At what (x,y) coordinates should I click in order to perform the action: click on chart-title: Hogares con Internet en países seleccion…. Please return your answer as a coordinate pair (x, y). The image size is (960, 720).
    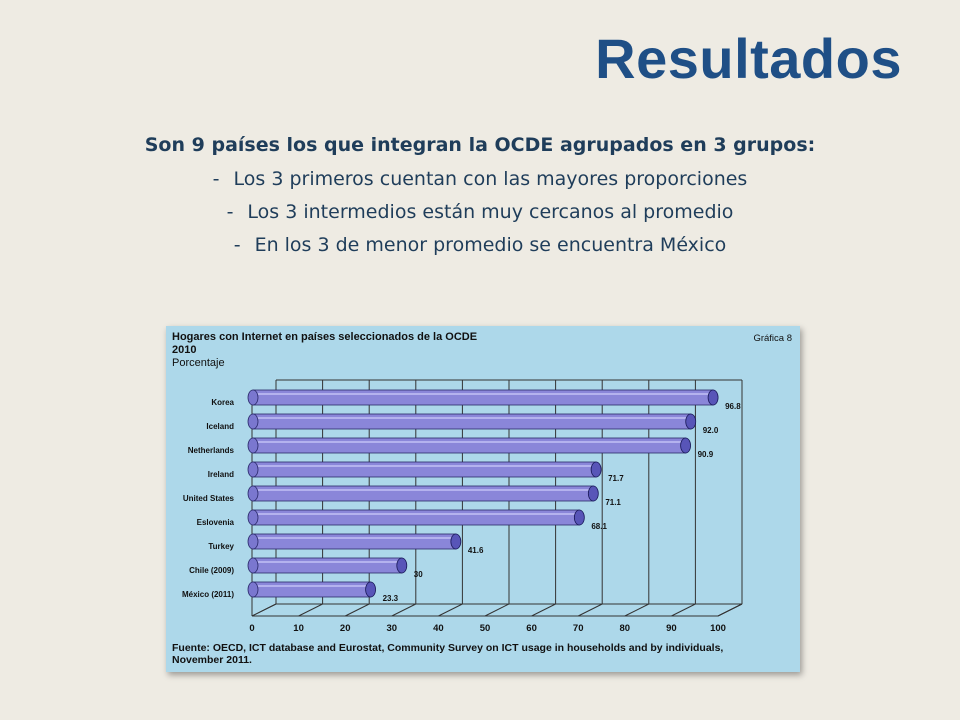
    Looking at the image, I should click on (325, 337).